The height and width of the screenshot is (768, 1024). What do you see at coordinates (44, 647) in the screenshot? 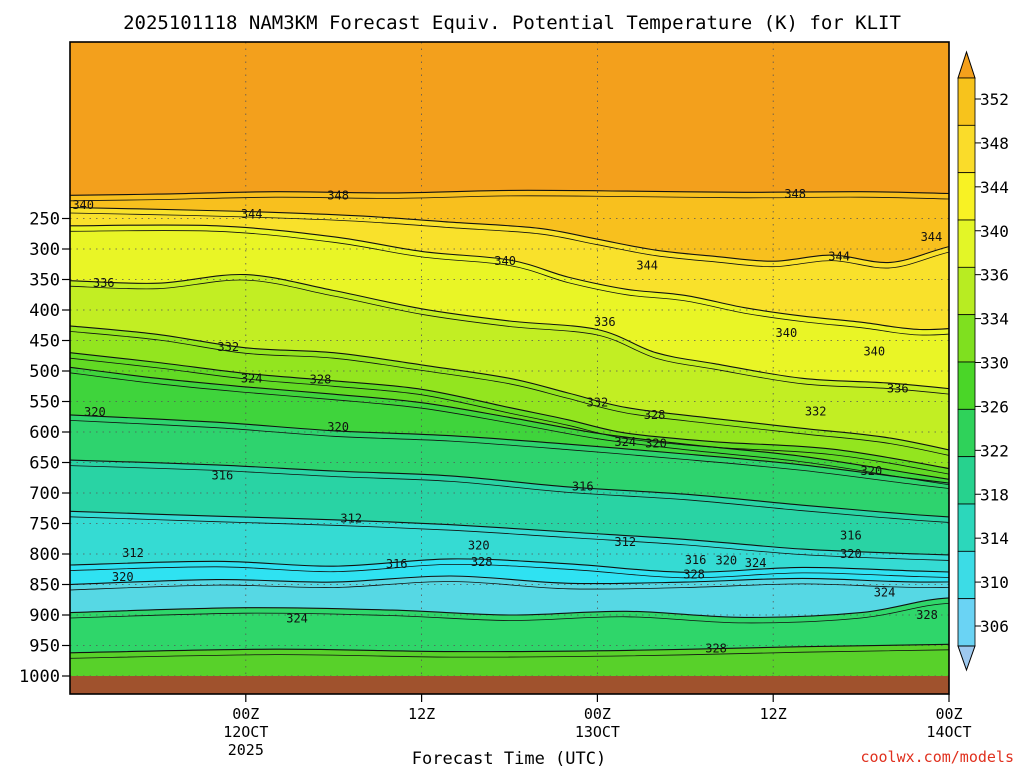
I see `y-tick-label: 950` at bounding box center [44, 647].